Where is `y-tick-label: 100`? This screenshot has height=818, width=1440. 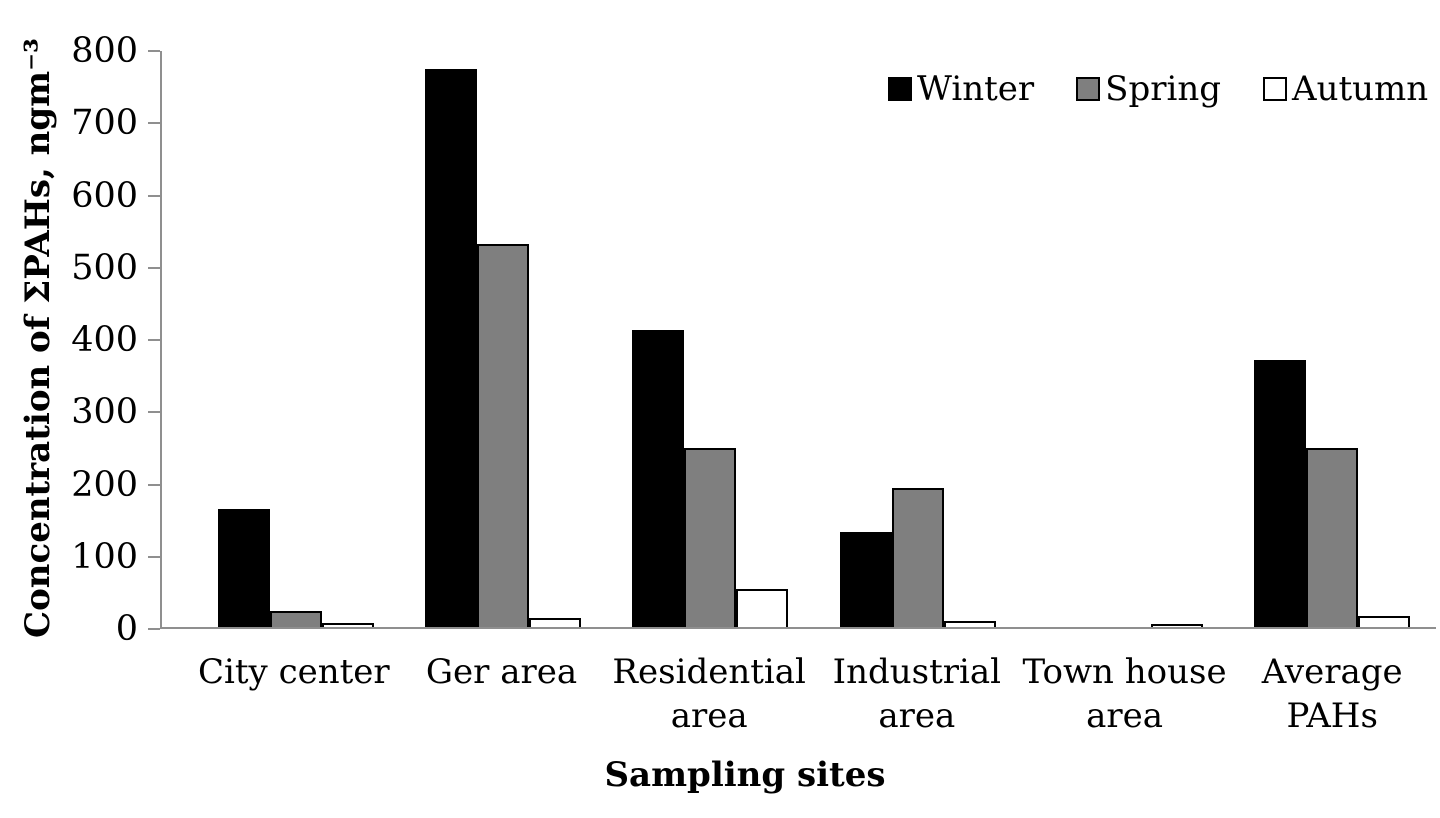
y-tick-label: 100 is located at coordinates (104, 556).